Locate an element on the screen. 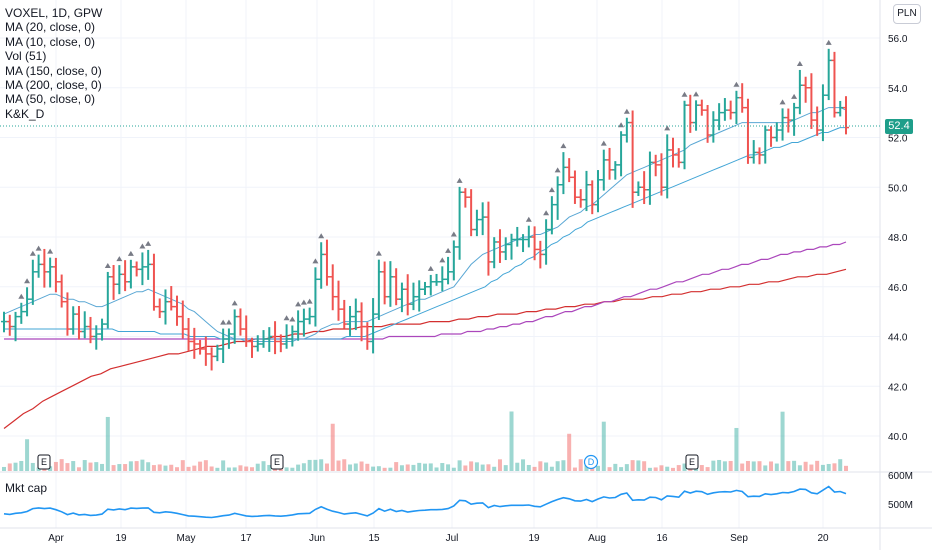 The image size is (932, 550). currency-button: PLN is located at coordinates (907, 14).